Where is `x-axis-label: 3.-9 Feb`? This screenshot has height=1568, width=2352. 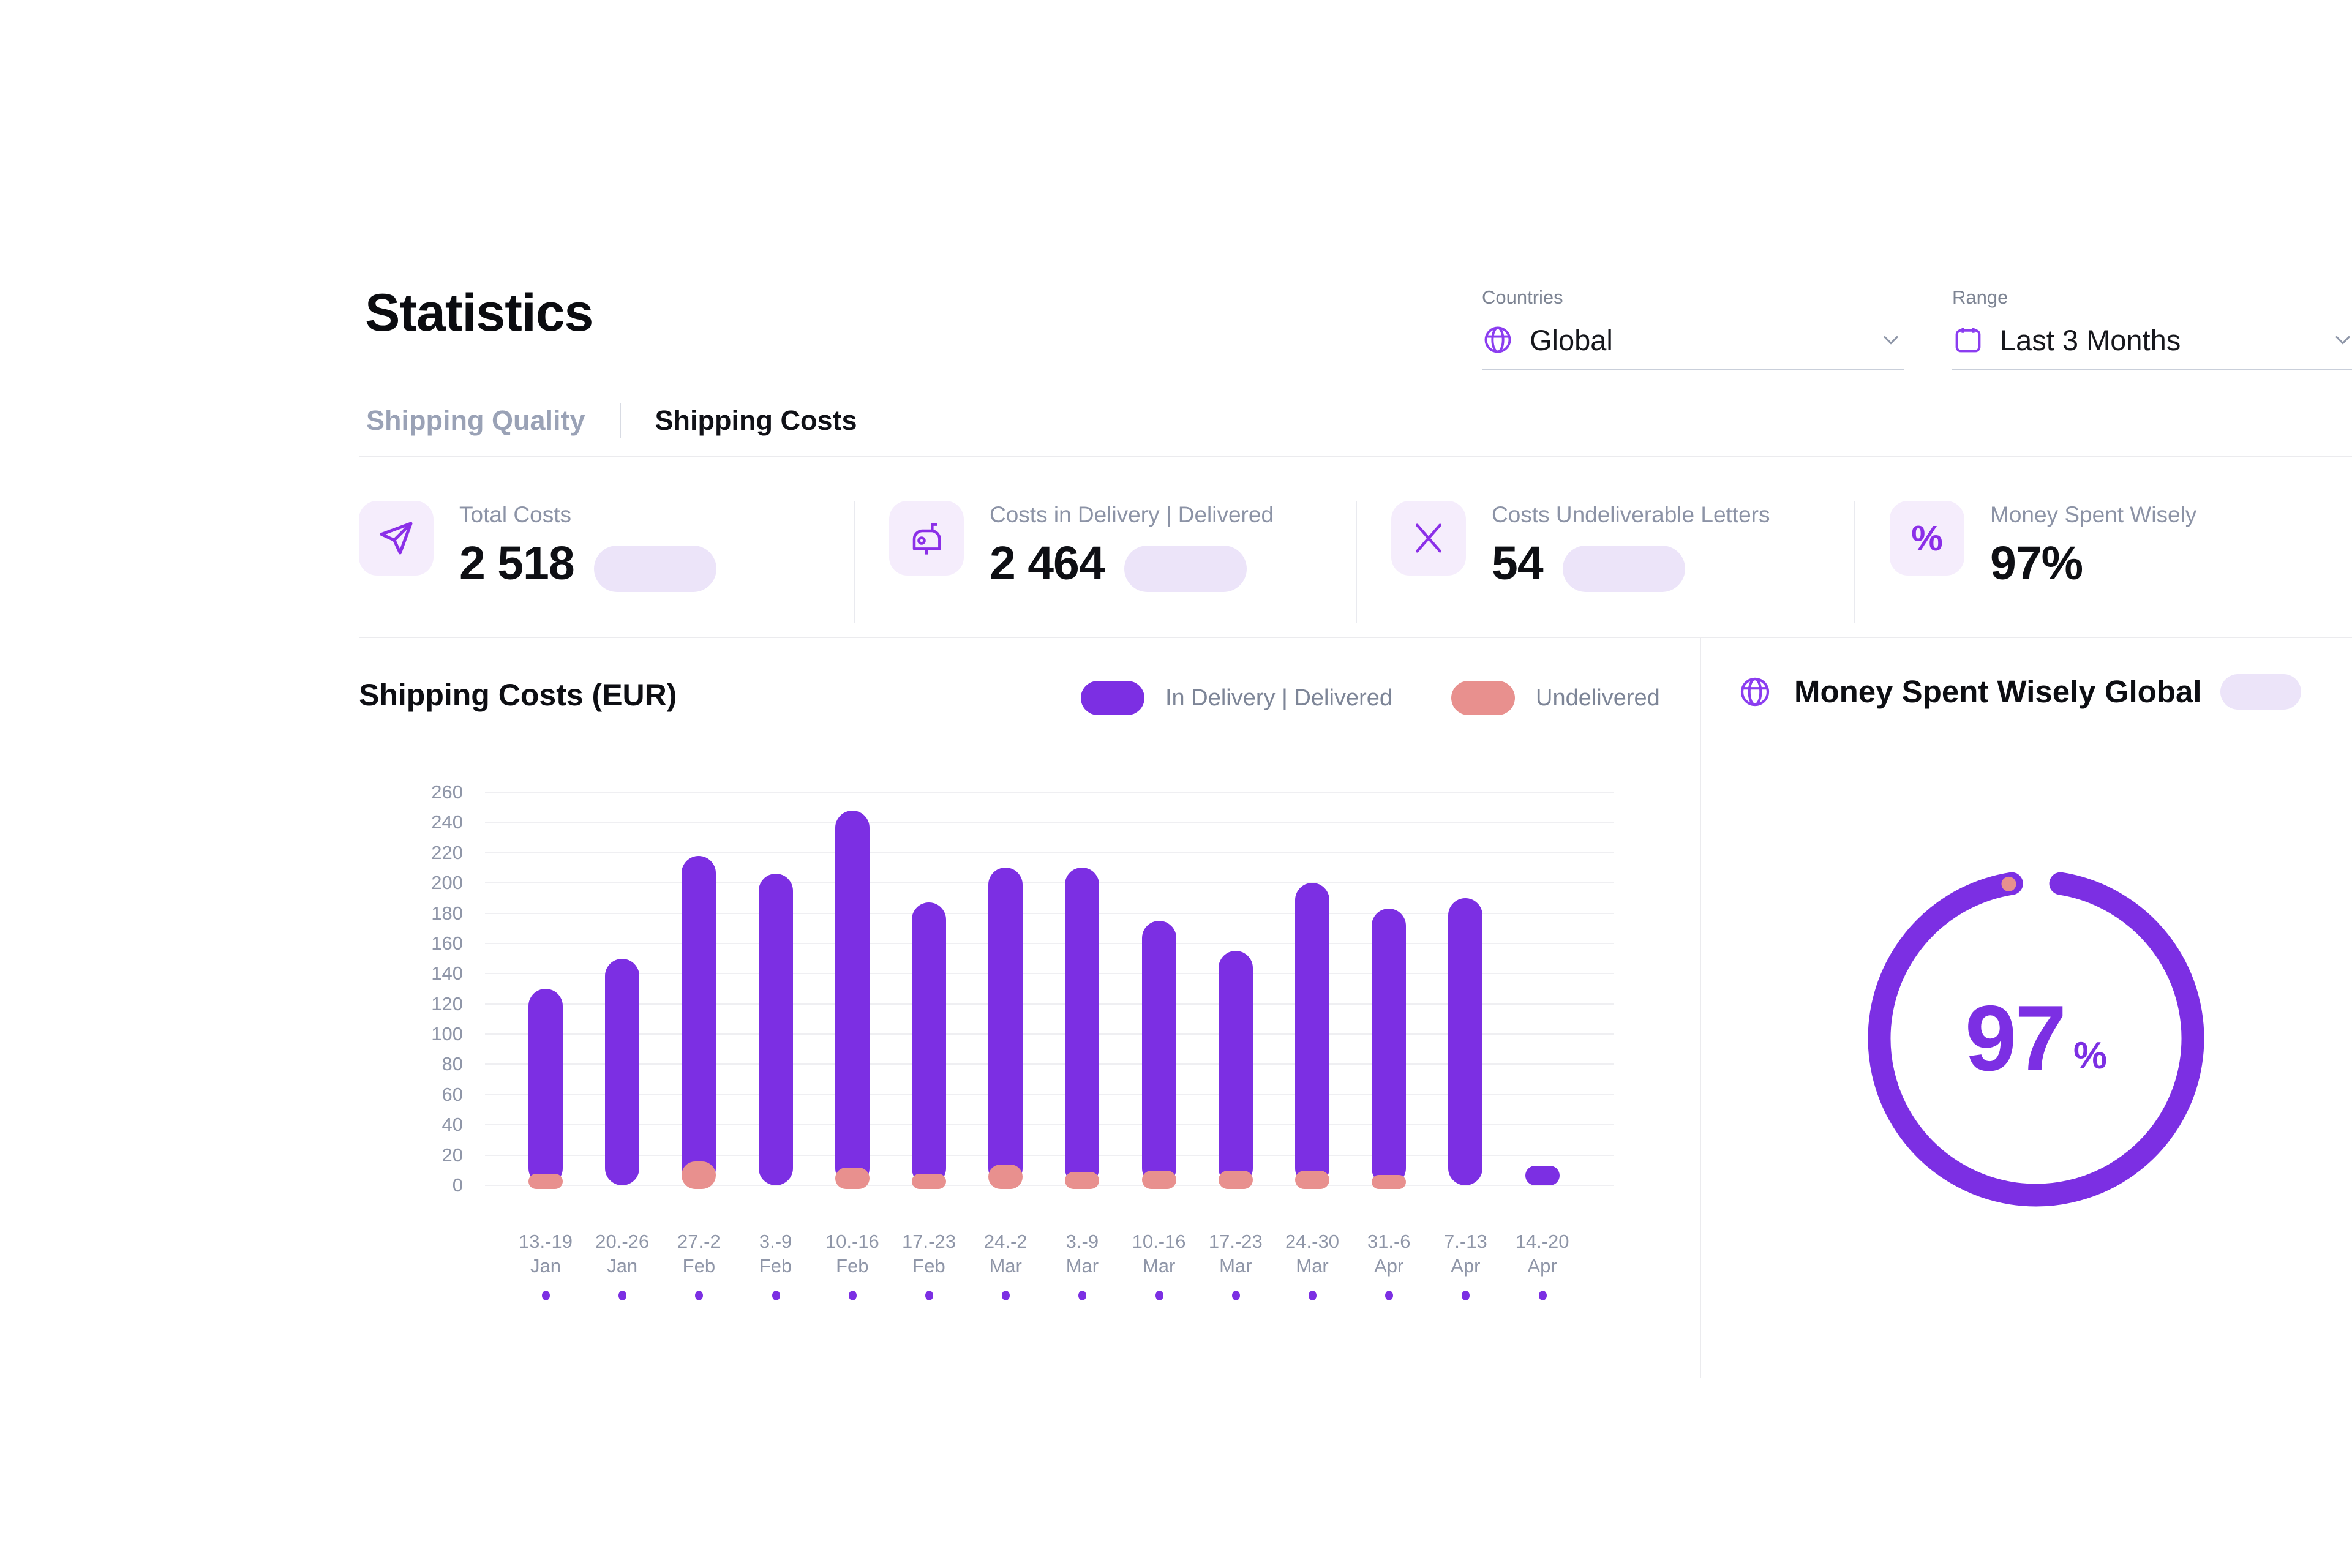 x-axis-label: 3.-9 Feb is located at coordinates (775, 1254).